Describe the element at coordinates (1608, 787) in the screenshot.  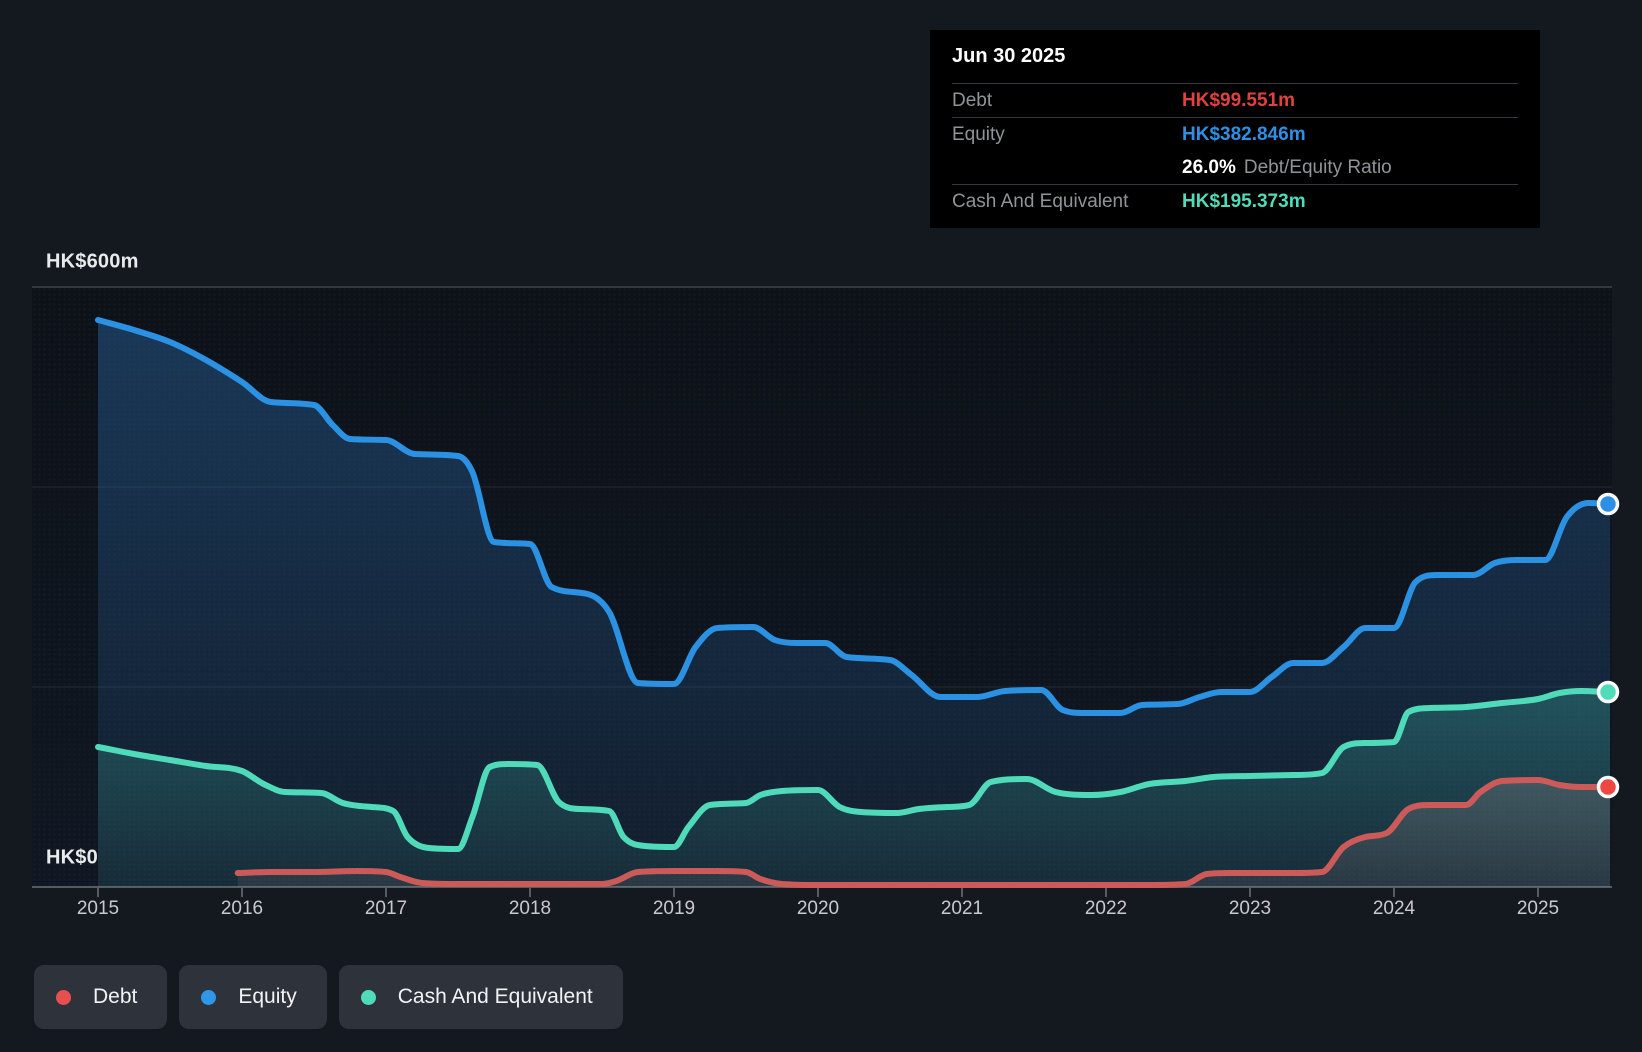
I see `end-marker-debt` at that location.